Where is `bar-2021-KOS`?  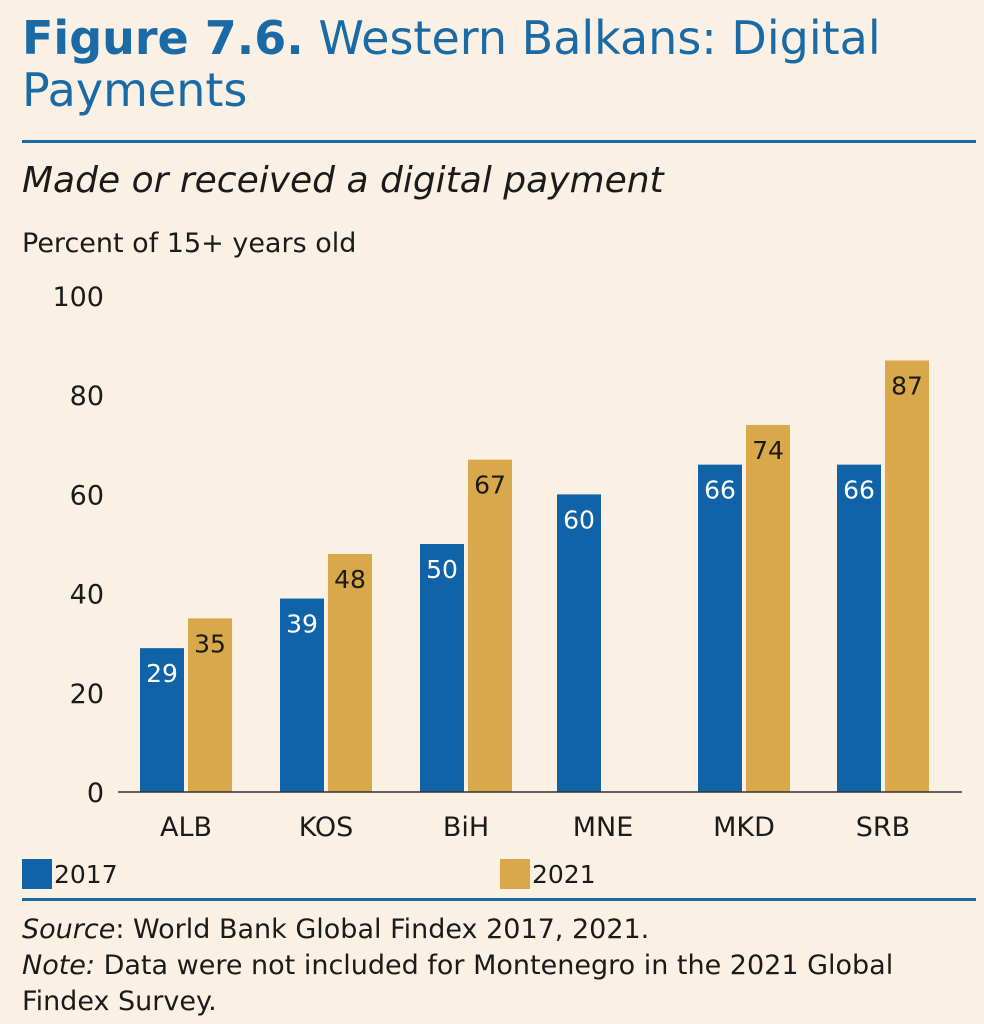
bar-2021-KOS is located at coordinates (350, 672).